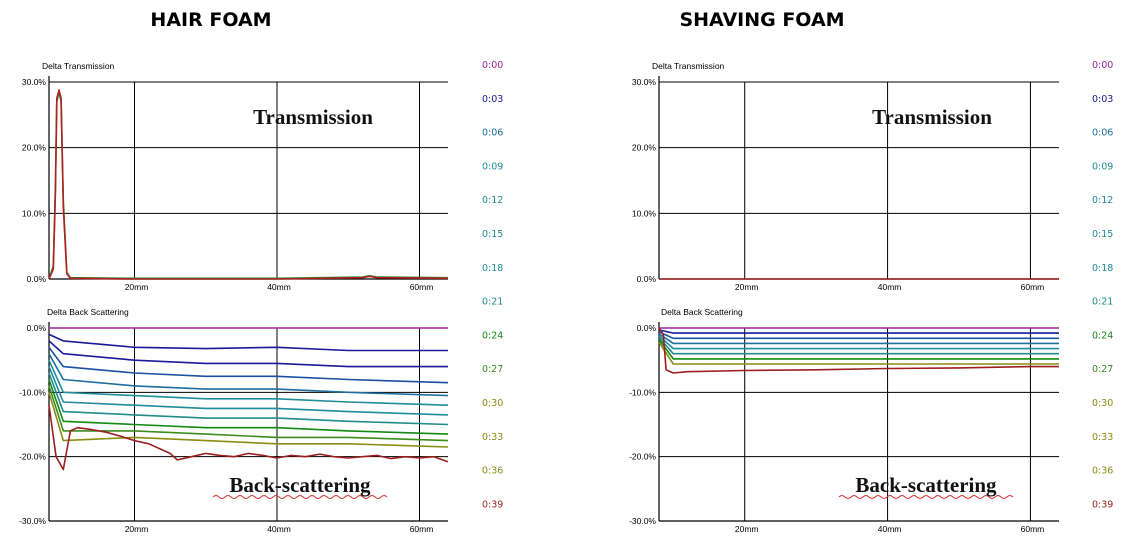  What do you see at coordinates (761, 20) in the screenshot?
I see `panel-title-right: SHAVING FOAM` at bounding box center [761, 20].